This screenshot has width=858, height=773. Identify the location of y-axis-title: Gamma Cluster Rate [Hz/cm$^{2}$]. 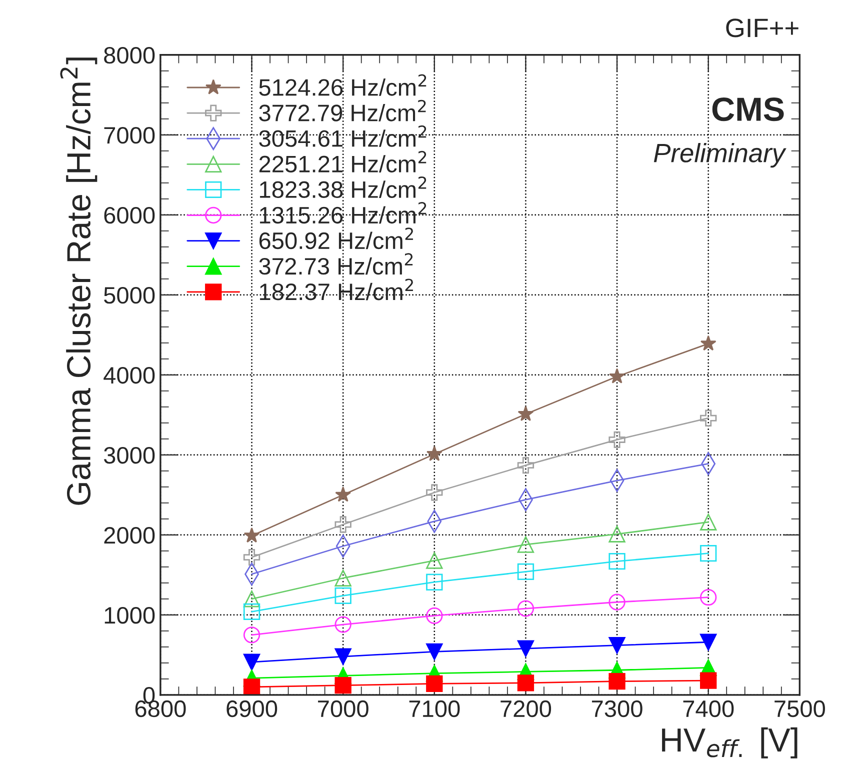
(79, 281).